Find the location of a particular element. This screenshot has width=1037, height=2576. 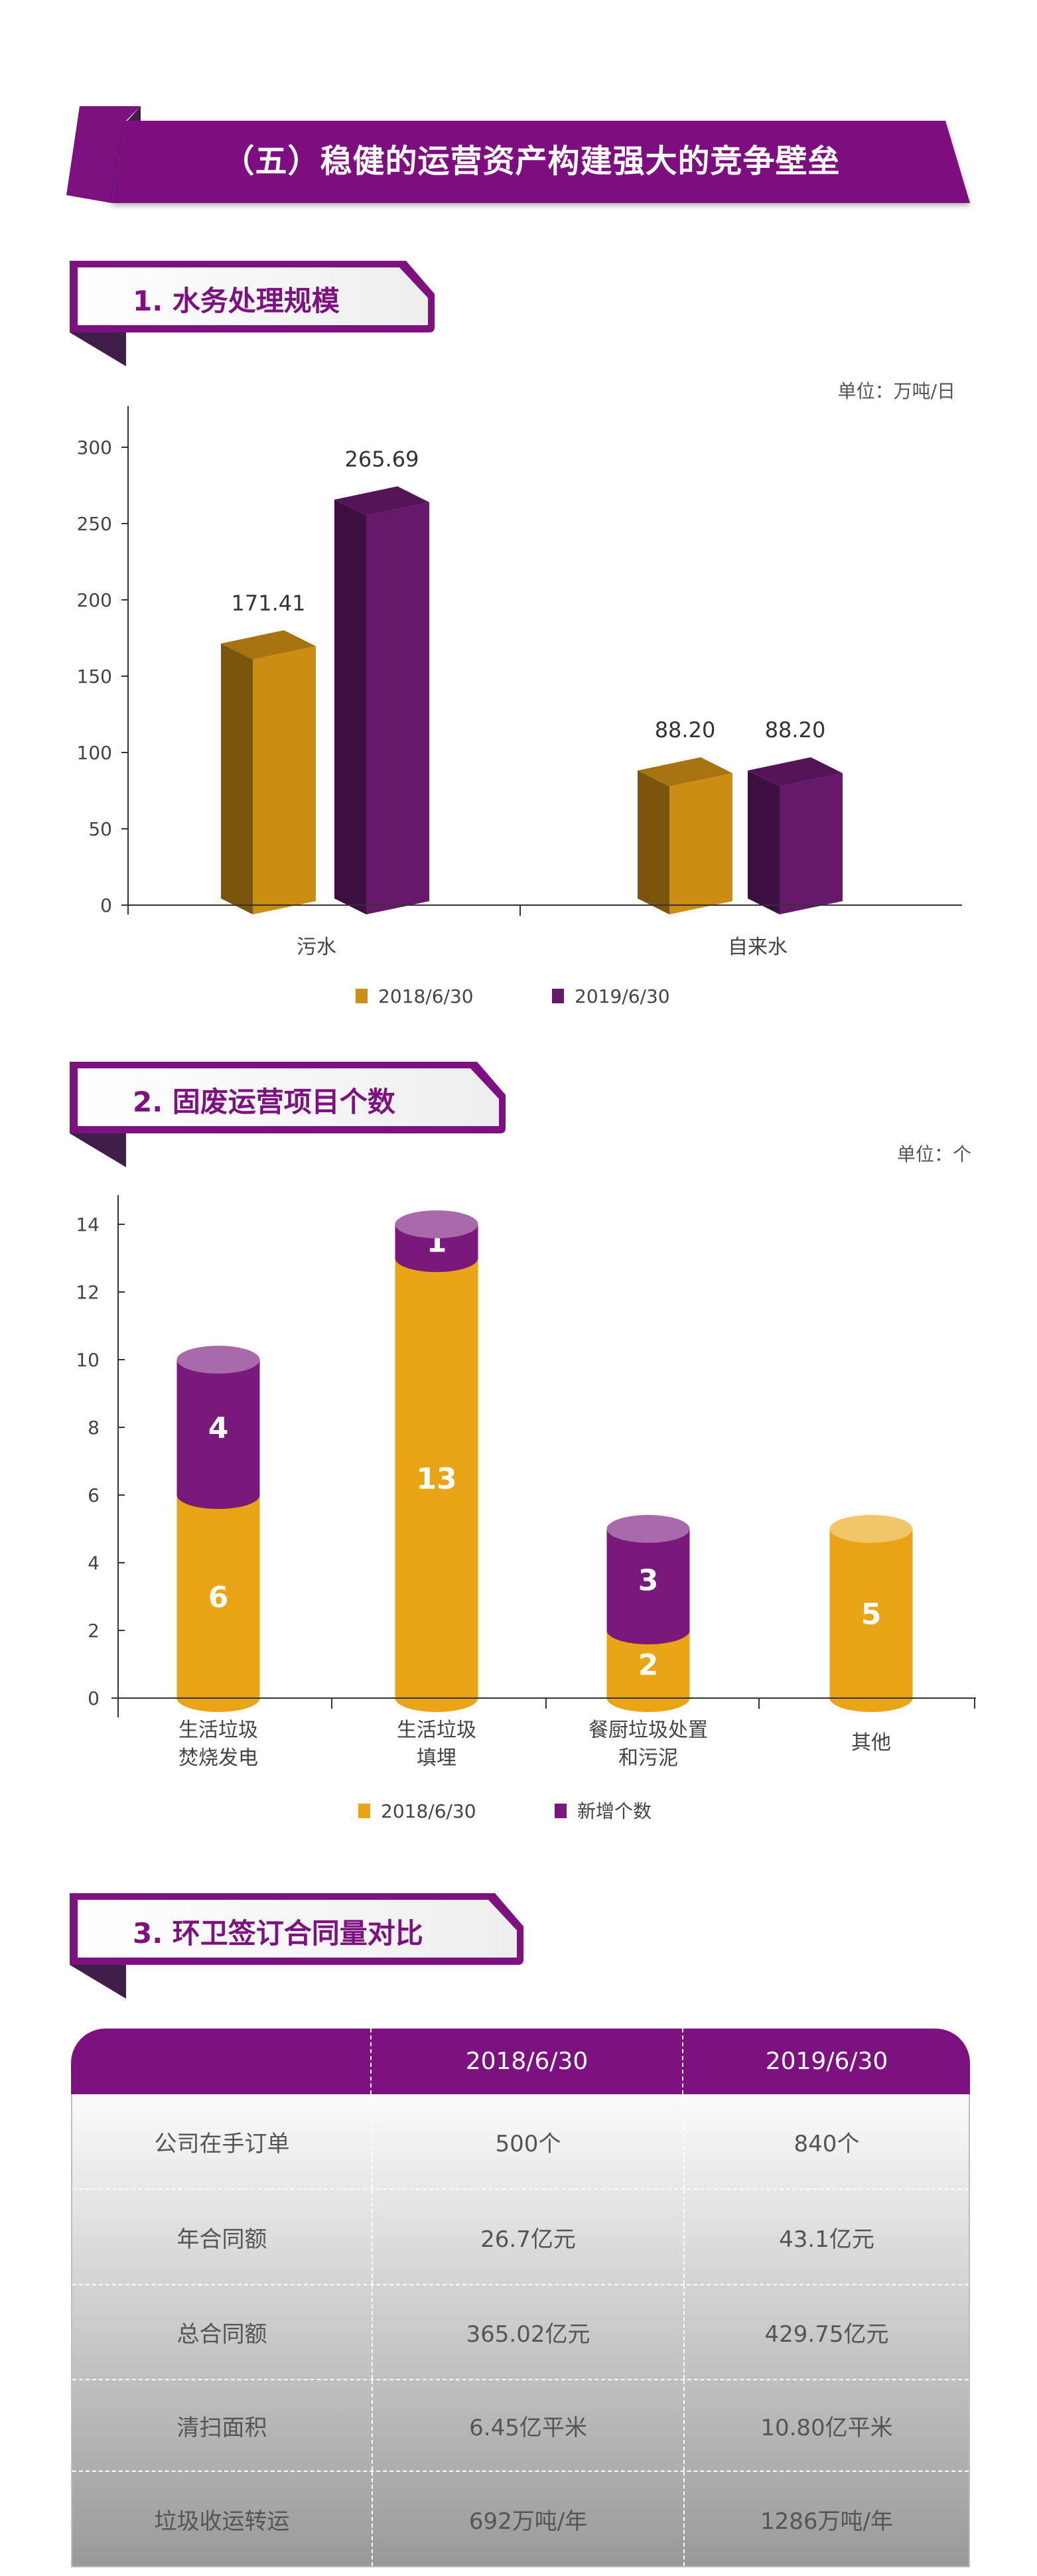

category-label: 其他 is located at coordinates (871, 1742).